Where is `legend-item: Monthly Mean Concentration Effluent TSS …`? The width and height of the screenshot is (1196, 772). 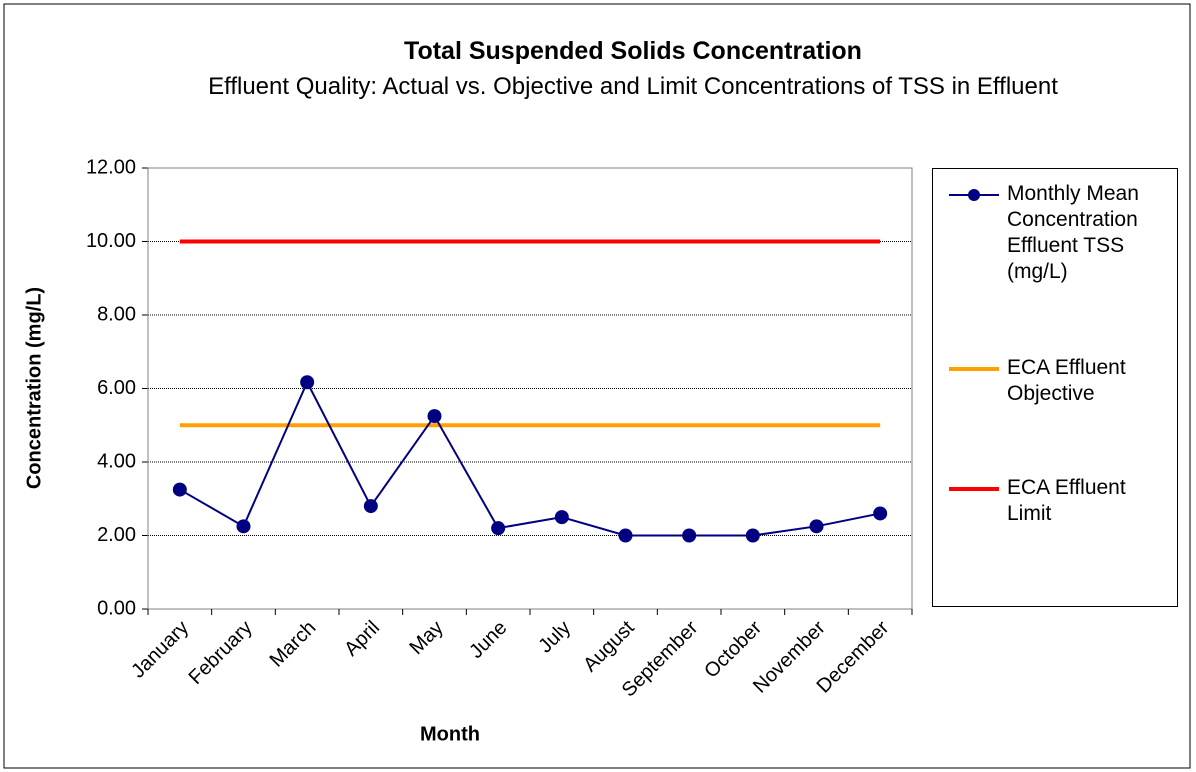 legend-item: Monthly Mean Concentration Effluent TSS … is located at coordinates (1060, 233).